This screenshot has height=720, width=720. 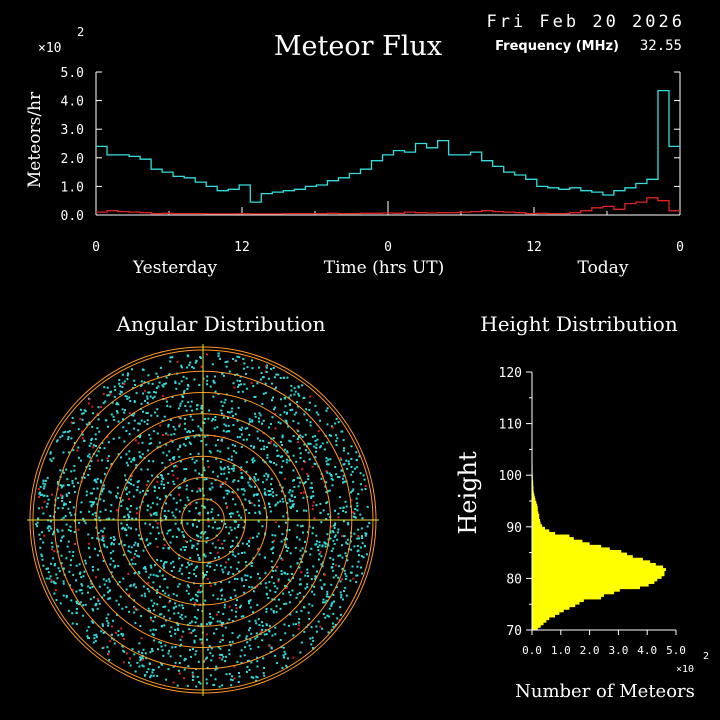 I want to click on height-x-axis-label: Number of Meteors, so click(x=605, y=691).